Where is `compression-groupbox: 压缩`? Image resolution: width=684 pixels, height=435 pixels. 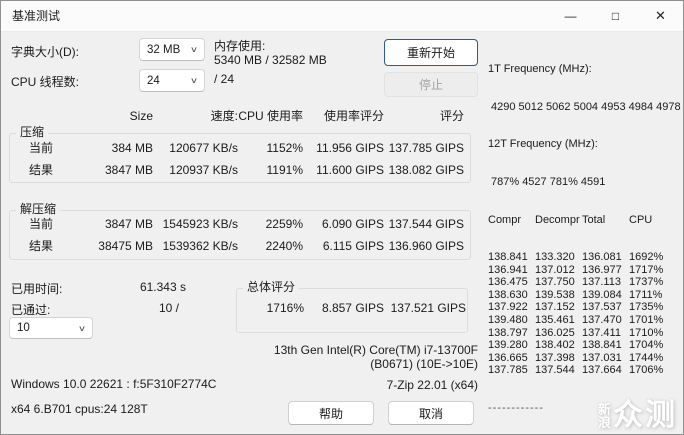 compression-groupbox: 压缩 is located at coordinates (240, 154).